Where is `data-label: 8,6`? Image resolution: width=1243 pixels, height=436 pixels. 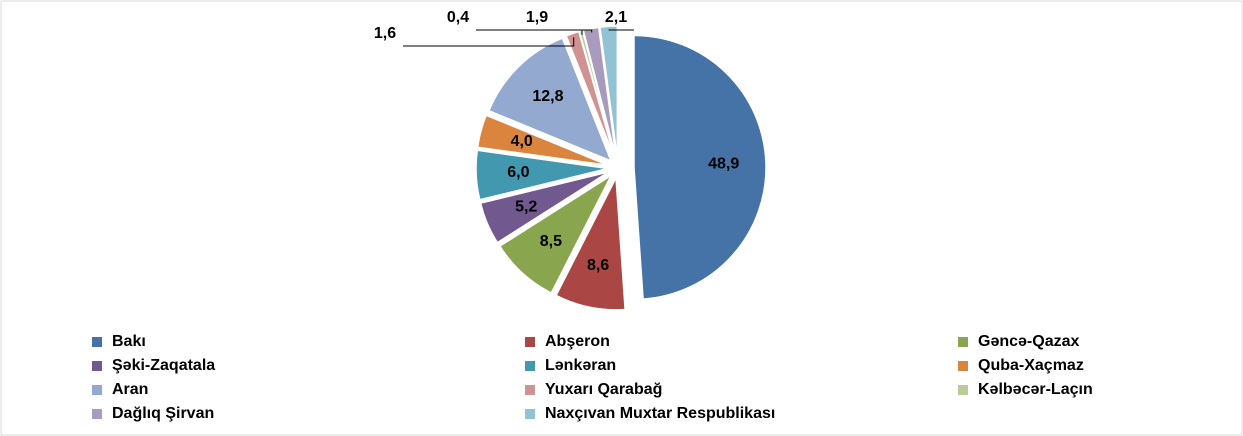
data-label: 8,6 is located at coordinates (598, 265).